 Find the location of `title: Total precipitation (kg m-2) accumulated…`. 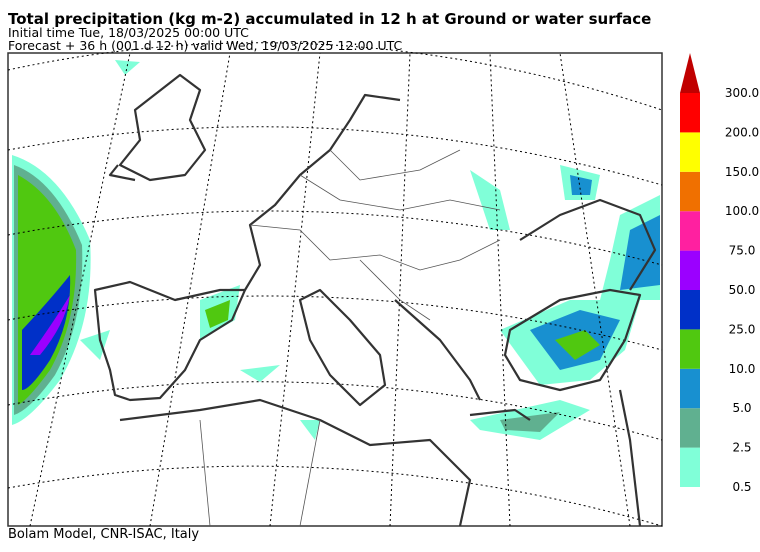

title: Total precipitation (kg m-2) accumulated… is located at coordinates (329, 19).